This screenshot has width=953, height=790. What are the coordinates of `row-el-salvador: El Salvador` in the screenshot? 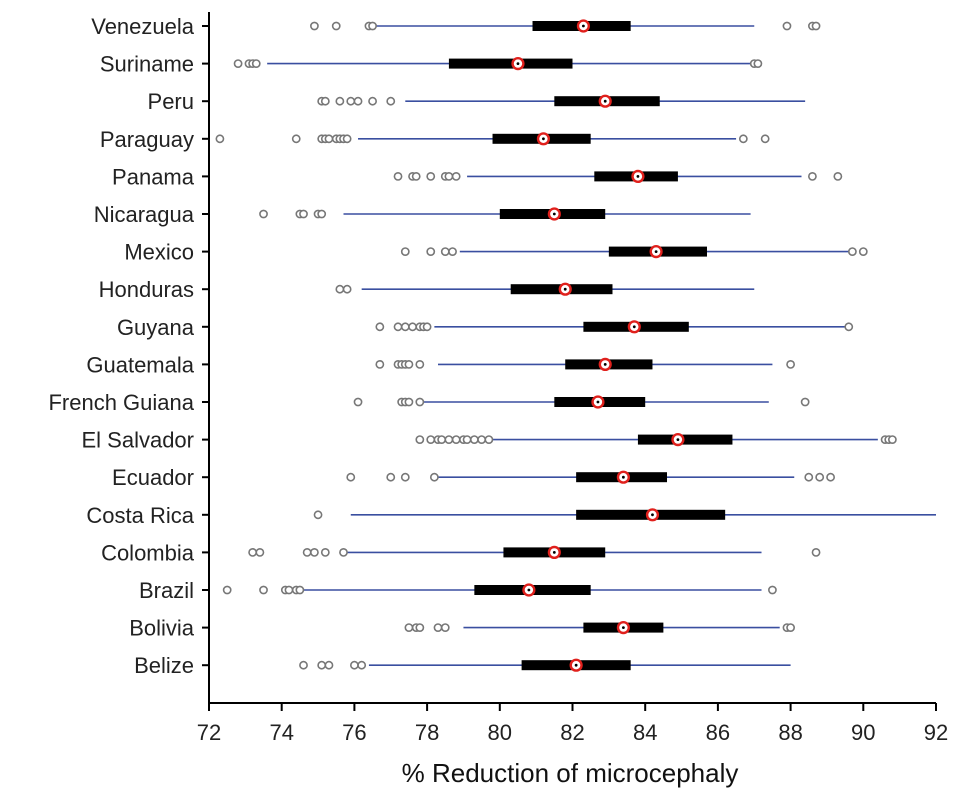 It's located at (489, 440).